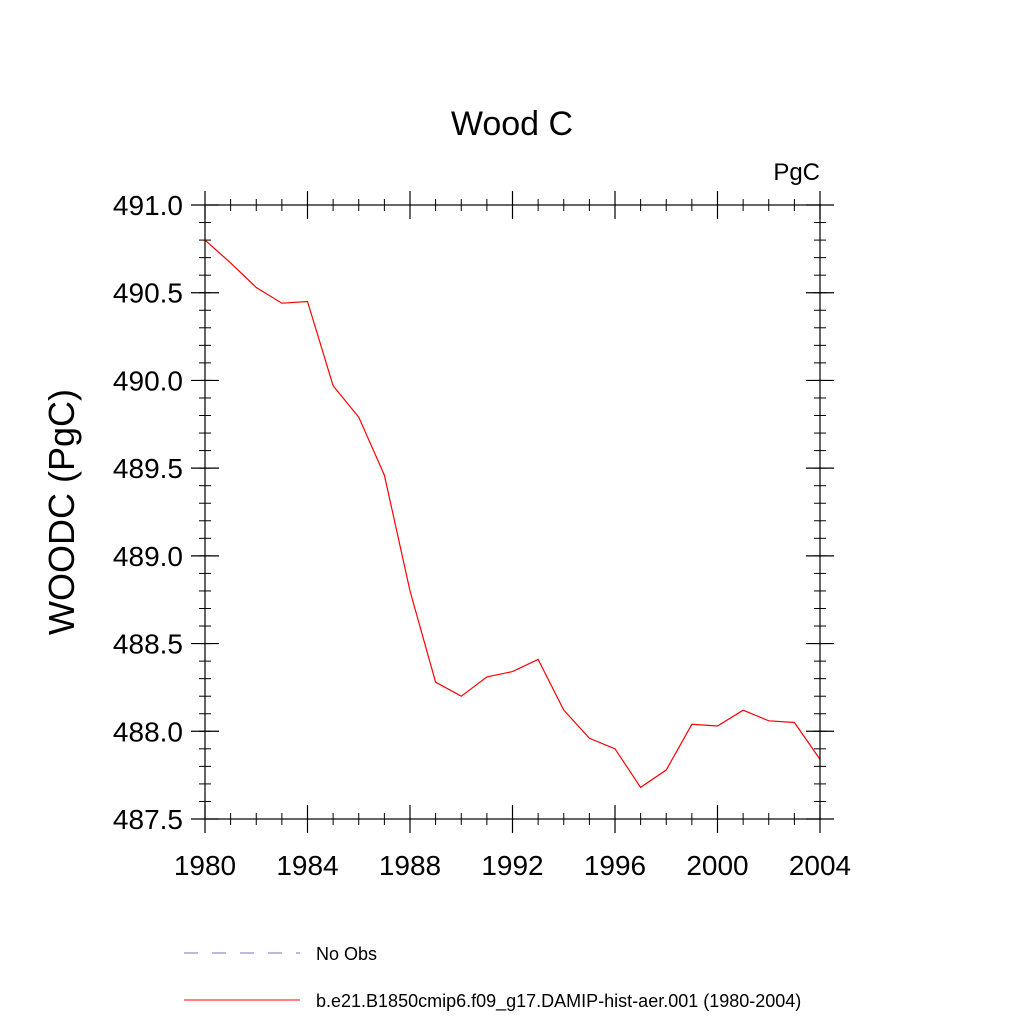 Image resolution: width=1024 pixels, height=1024 pixels. I want to click on x-tick-label: 2000, so click(717, 865).